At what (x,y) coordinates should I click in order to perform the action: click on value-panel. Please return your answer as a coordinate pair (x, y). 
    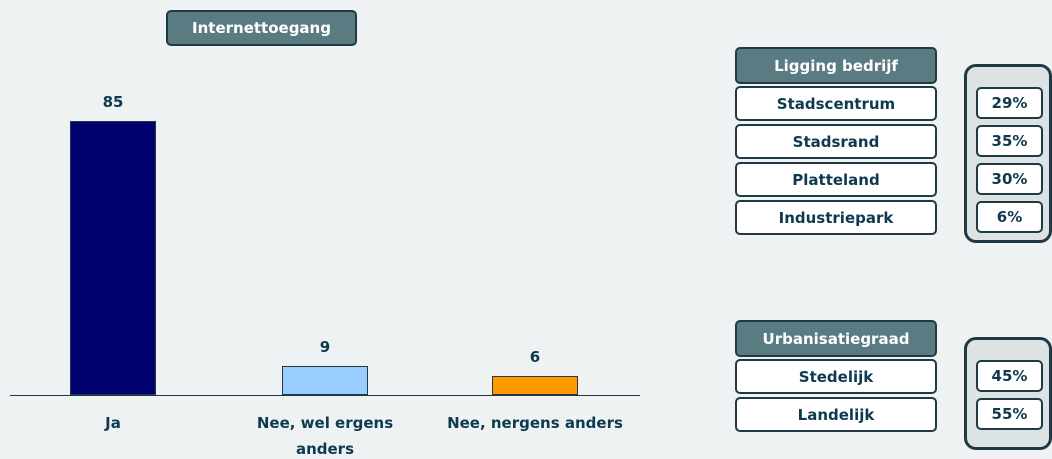
    Looking at the image, I should click on (1008, 393).